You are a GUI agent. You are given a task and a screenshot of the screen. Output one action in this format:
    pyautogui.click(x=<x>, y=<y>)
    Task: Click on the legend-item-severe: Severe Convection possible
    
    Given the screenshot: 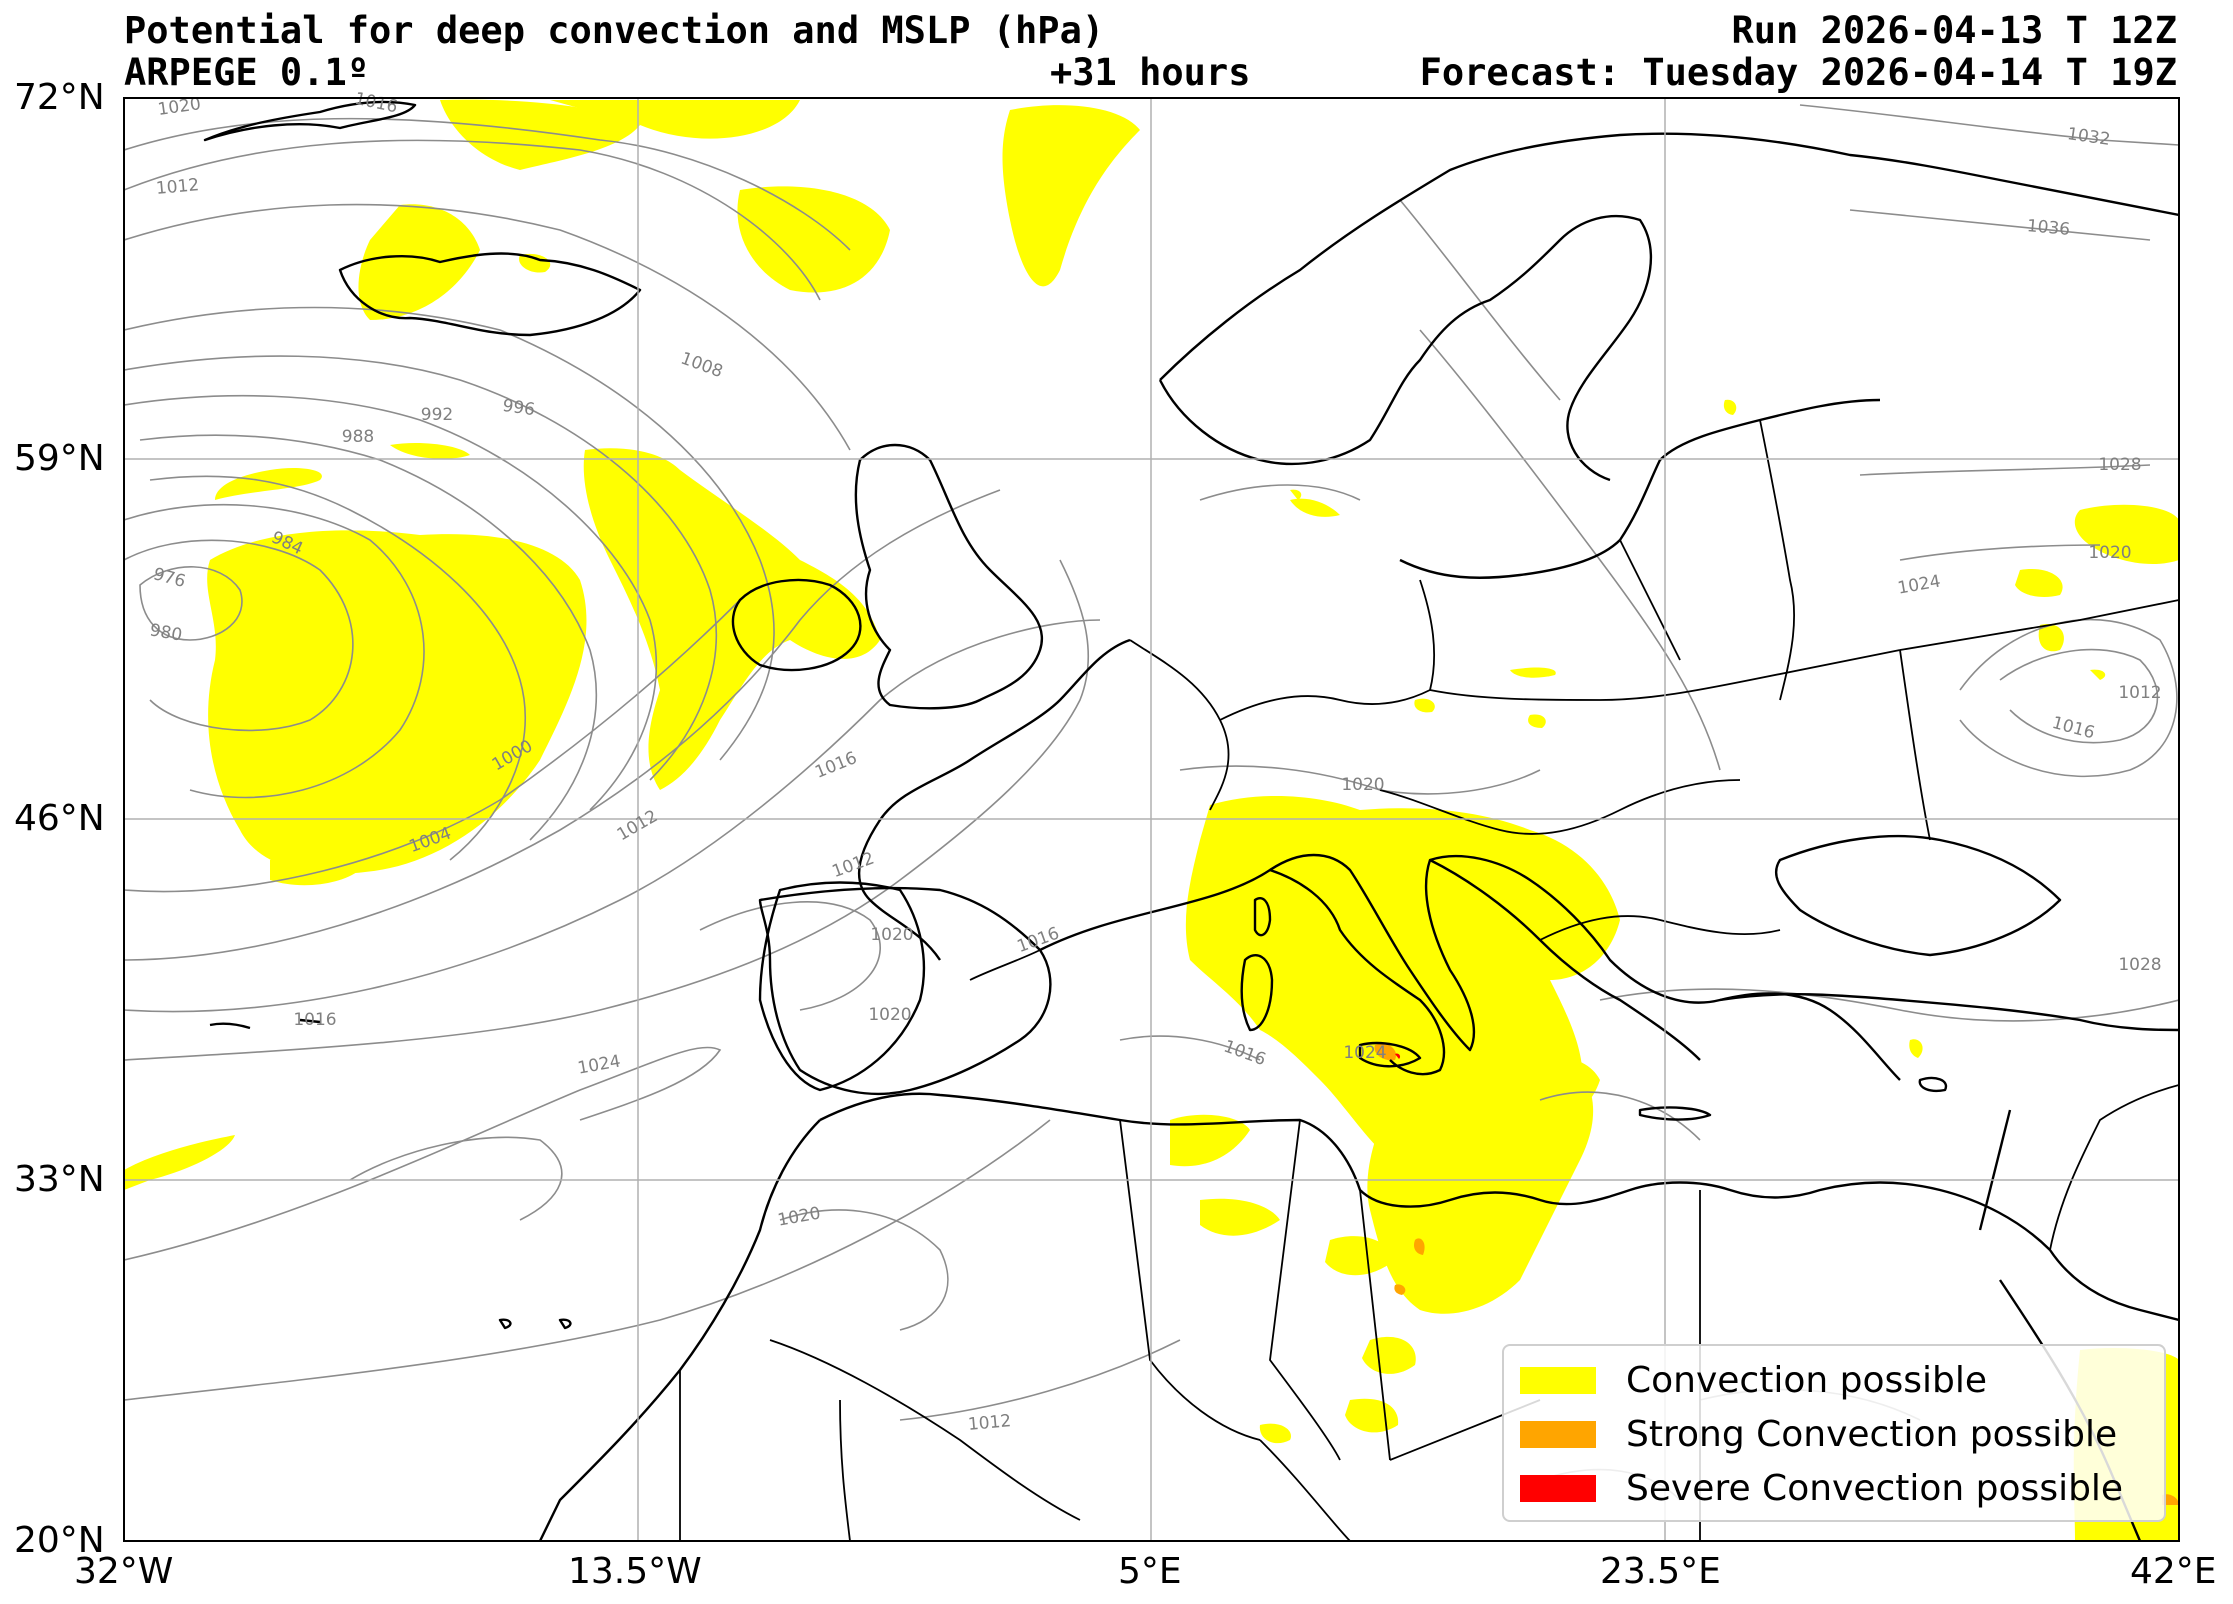 What is the action you would take?
    pyautogui.click(x=1822, y=1488)
    